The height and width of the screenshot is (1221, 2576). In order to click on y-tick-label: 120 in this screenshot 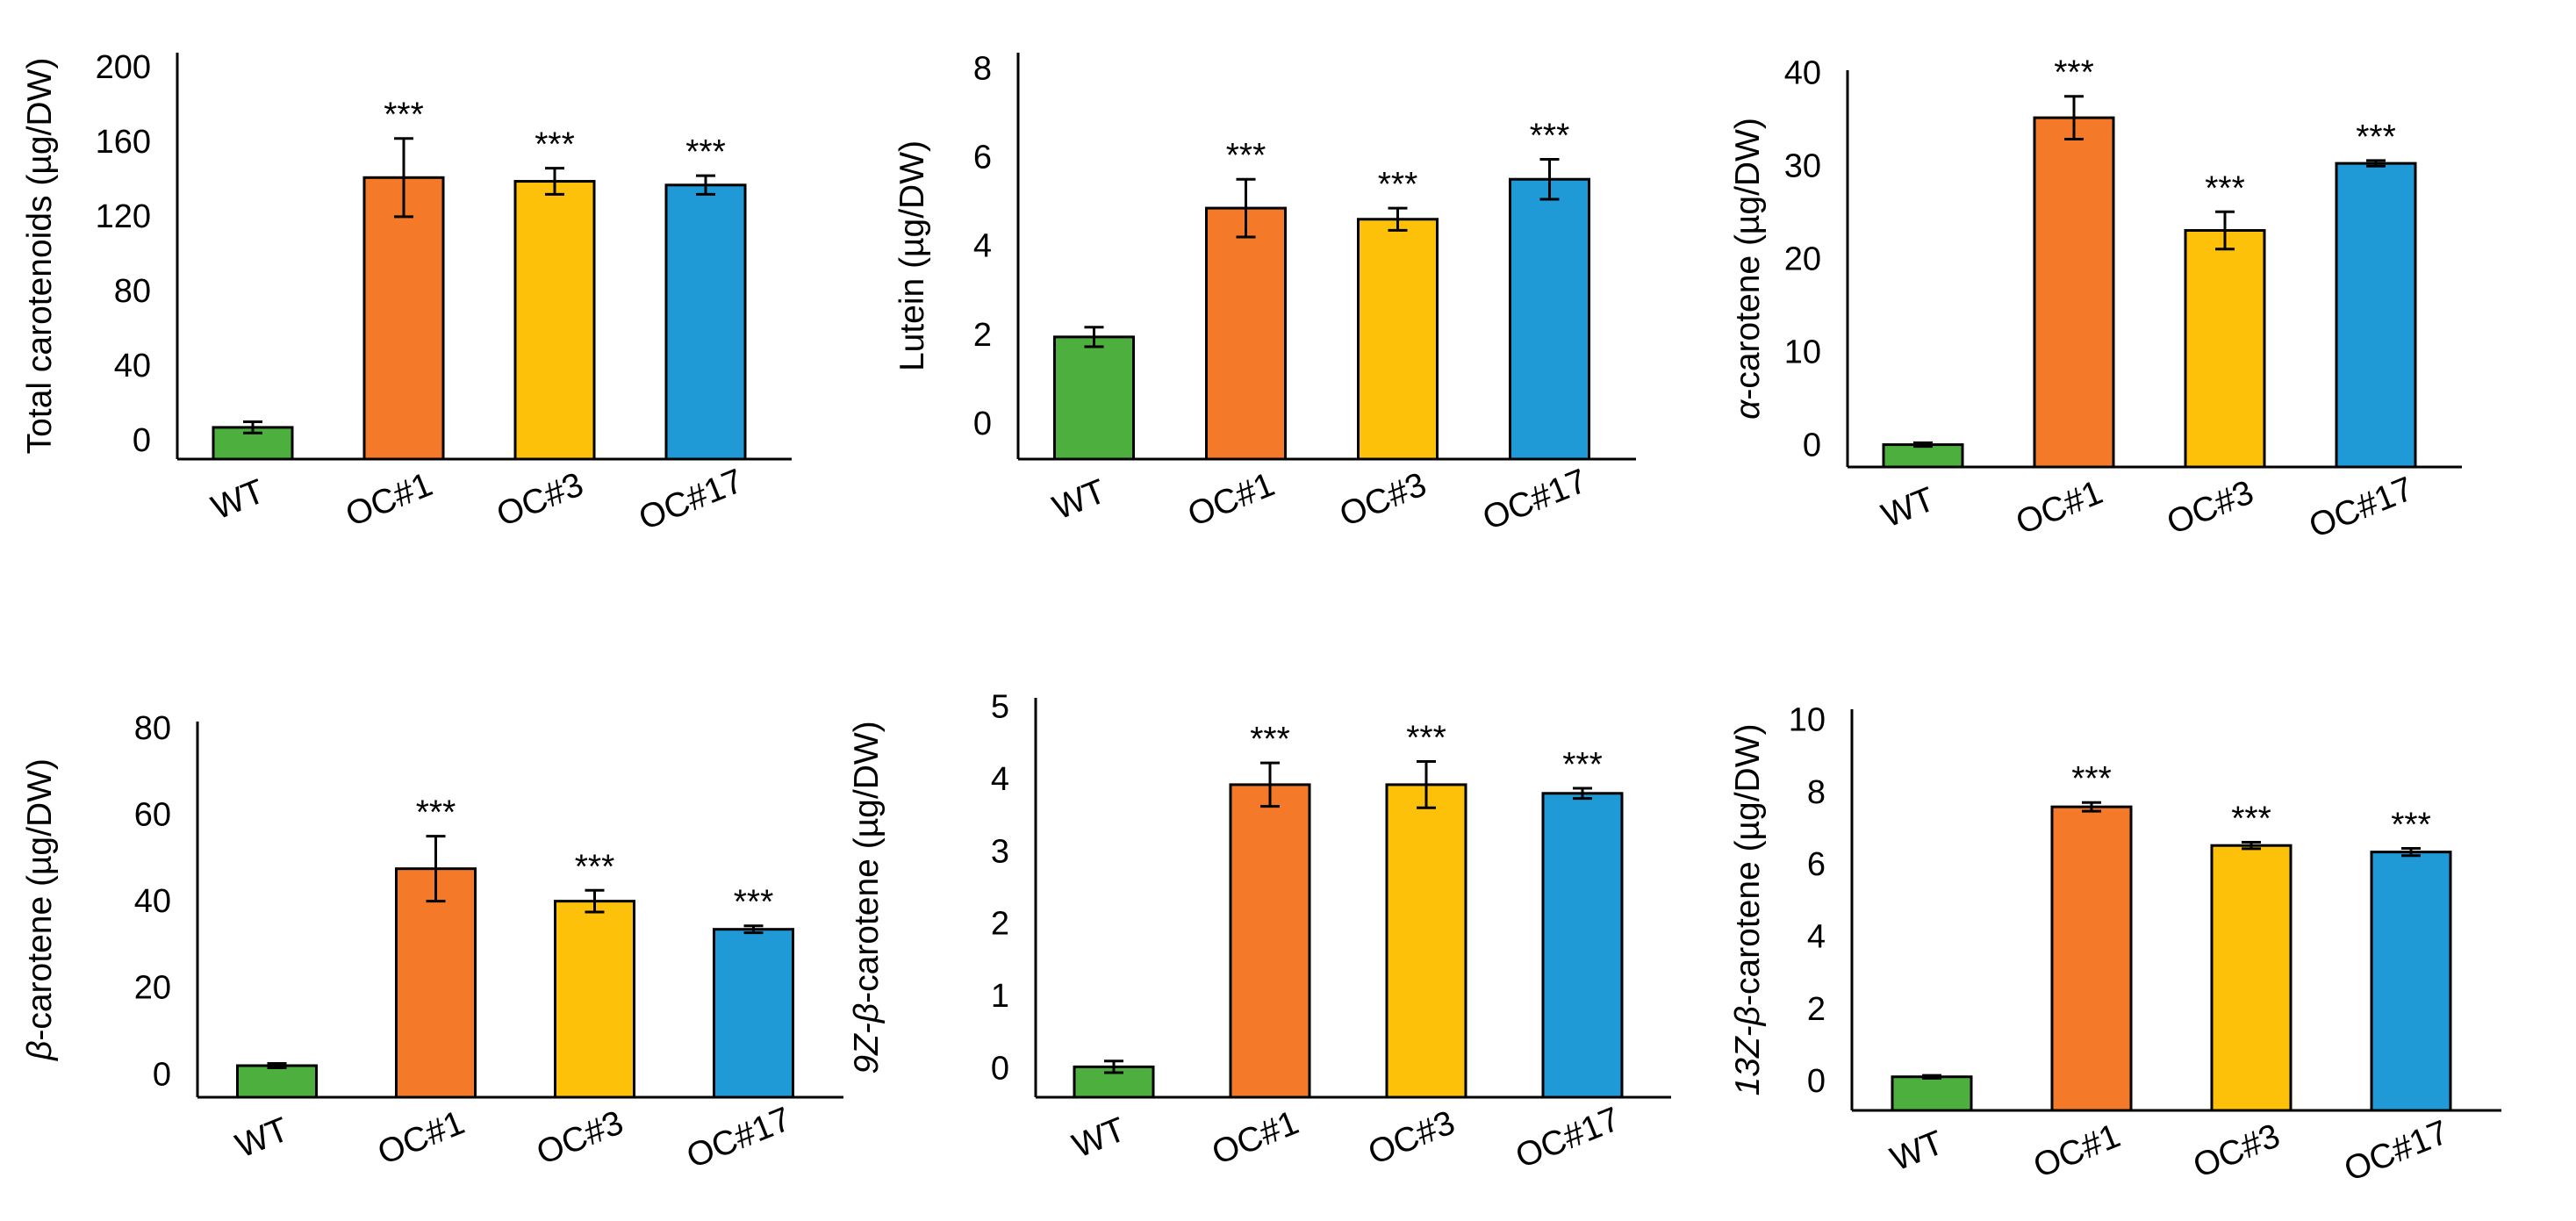, I will do `click(123, 216)`.